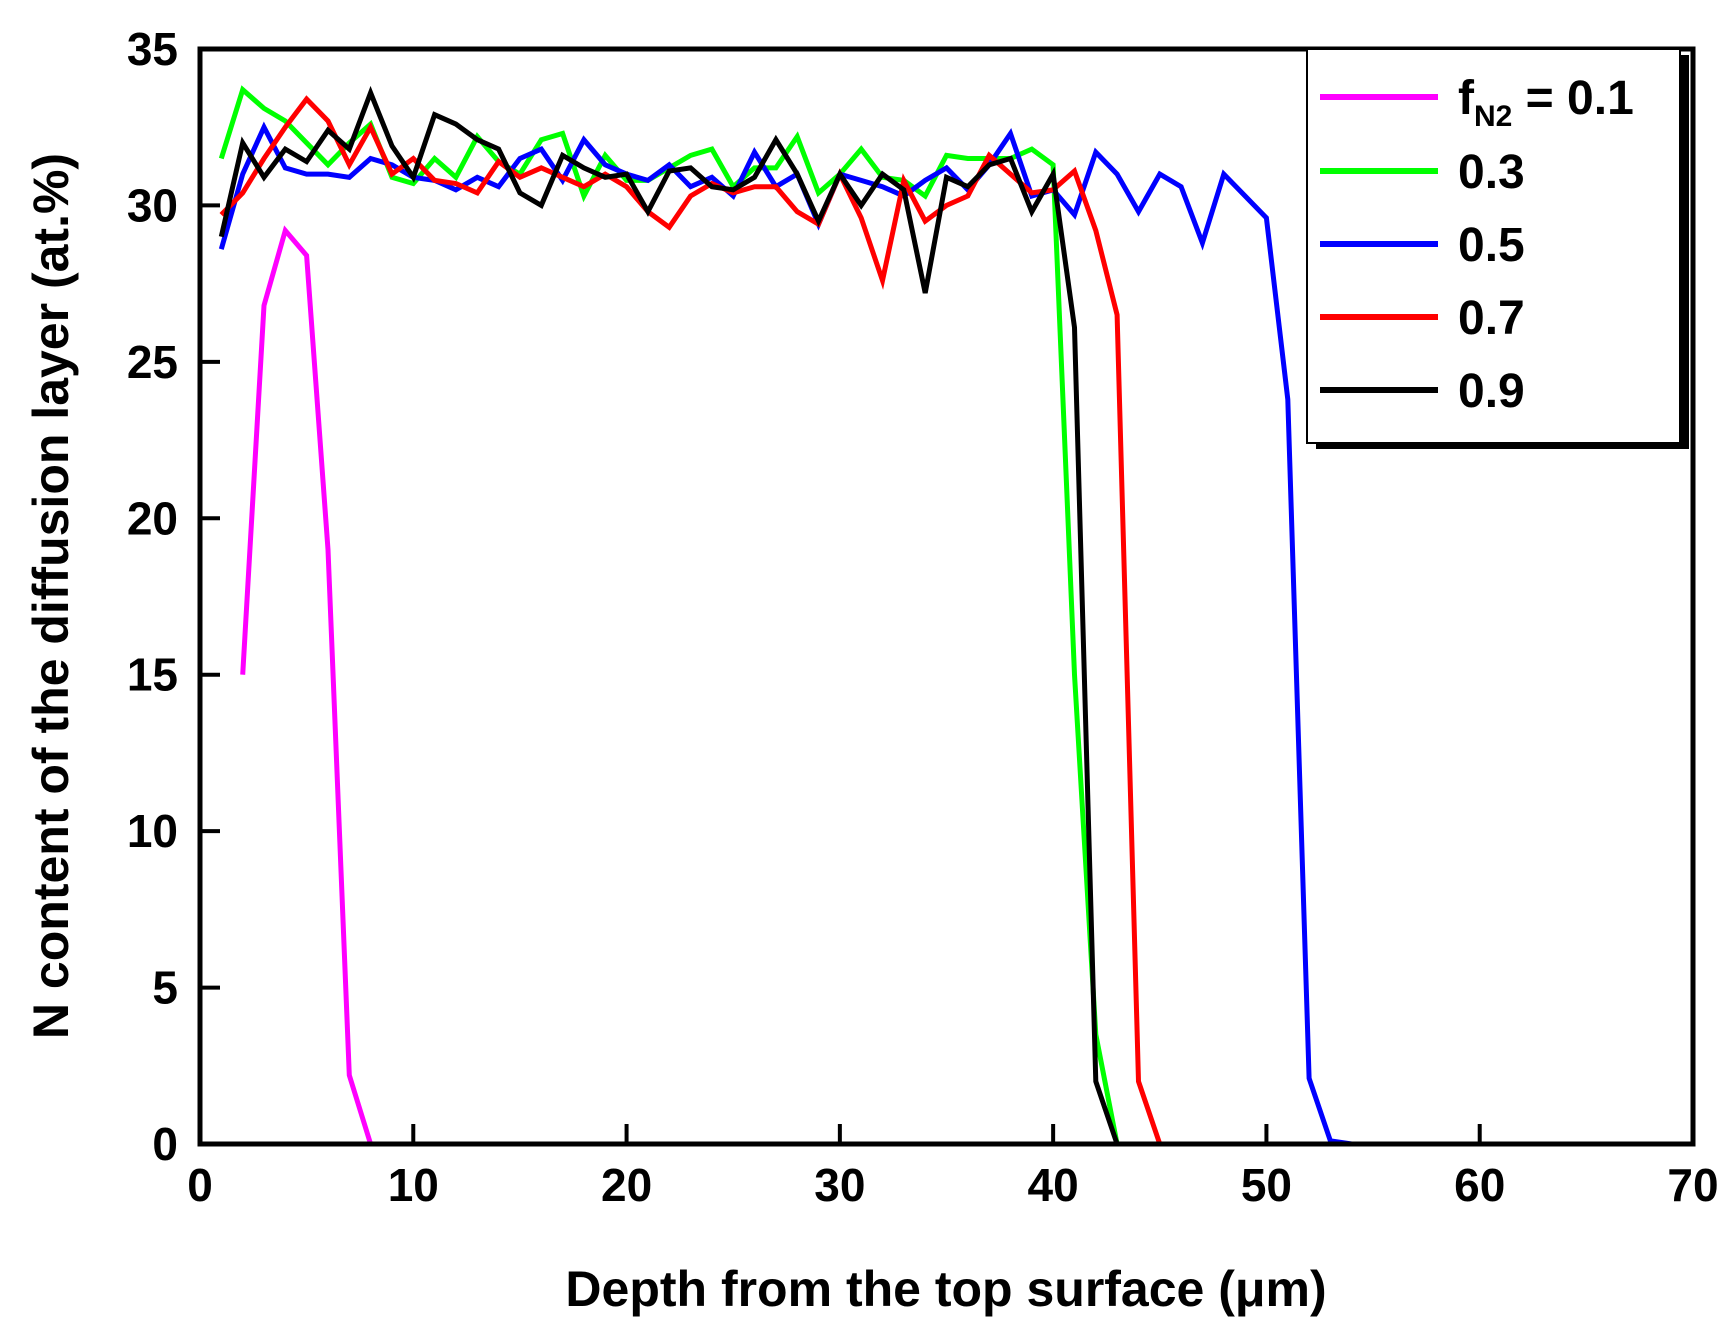 The image size is (1732, 1338). I want to click on y-tick-label: 0, so click(165, 1144).